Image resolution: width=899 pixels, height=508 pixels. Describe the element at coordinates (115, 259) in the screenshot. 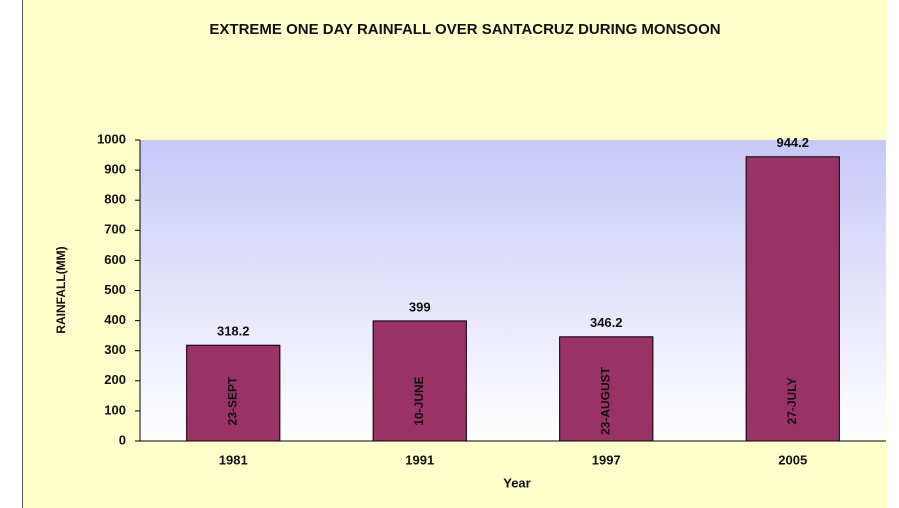

I see `y-tick-label: 600` at that location.